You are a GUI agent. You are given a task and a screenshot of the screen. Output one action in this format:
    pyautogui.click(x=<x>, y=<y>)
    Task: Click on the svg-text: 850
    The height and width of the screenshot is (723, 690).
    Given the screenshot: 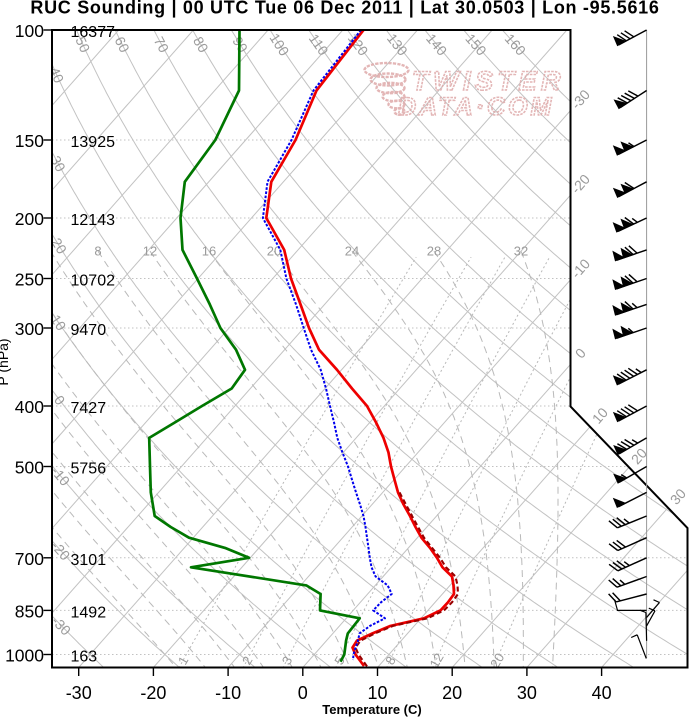 What is the action you would take?
    pyautogui.click(x=29, y=611)
    